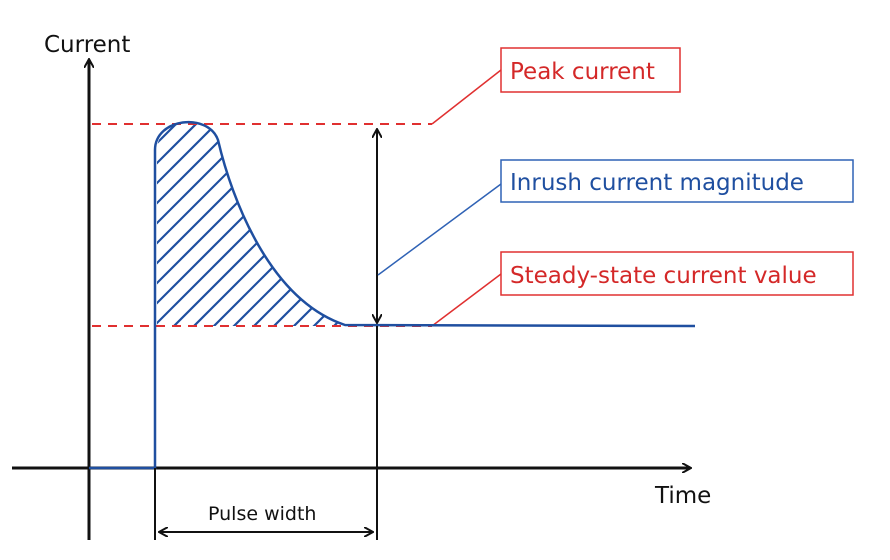 This screenshot has height=560, width=890. Describe the element at coordinates (87, 45) in the screenshot. I see `y-axis-label: Current` at that location.